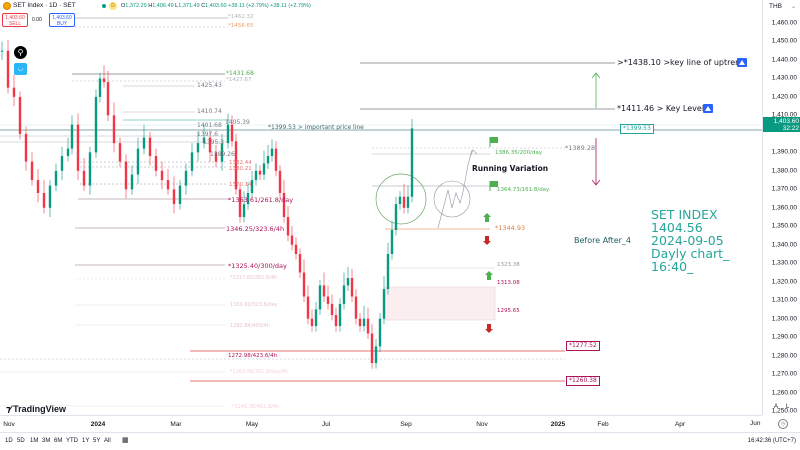 This screenshot has width=800, height=450. I want to click on current-price-label: 1,403.60 32:22, so click(781, 124).